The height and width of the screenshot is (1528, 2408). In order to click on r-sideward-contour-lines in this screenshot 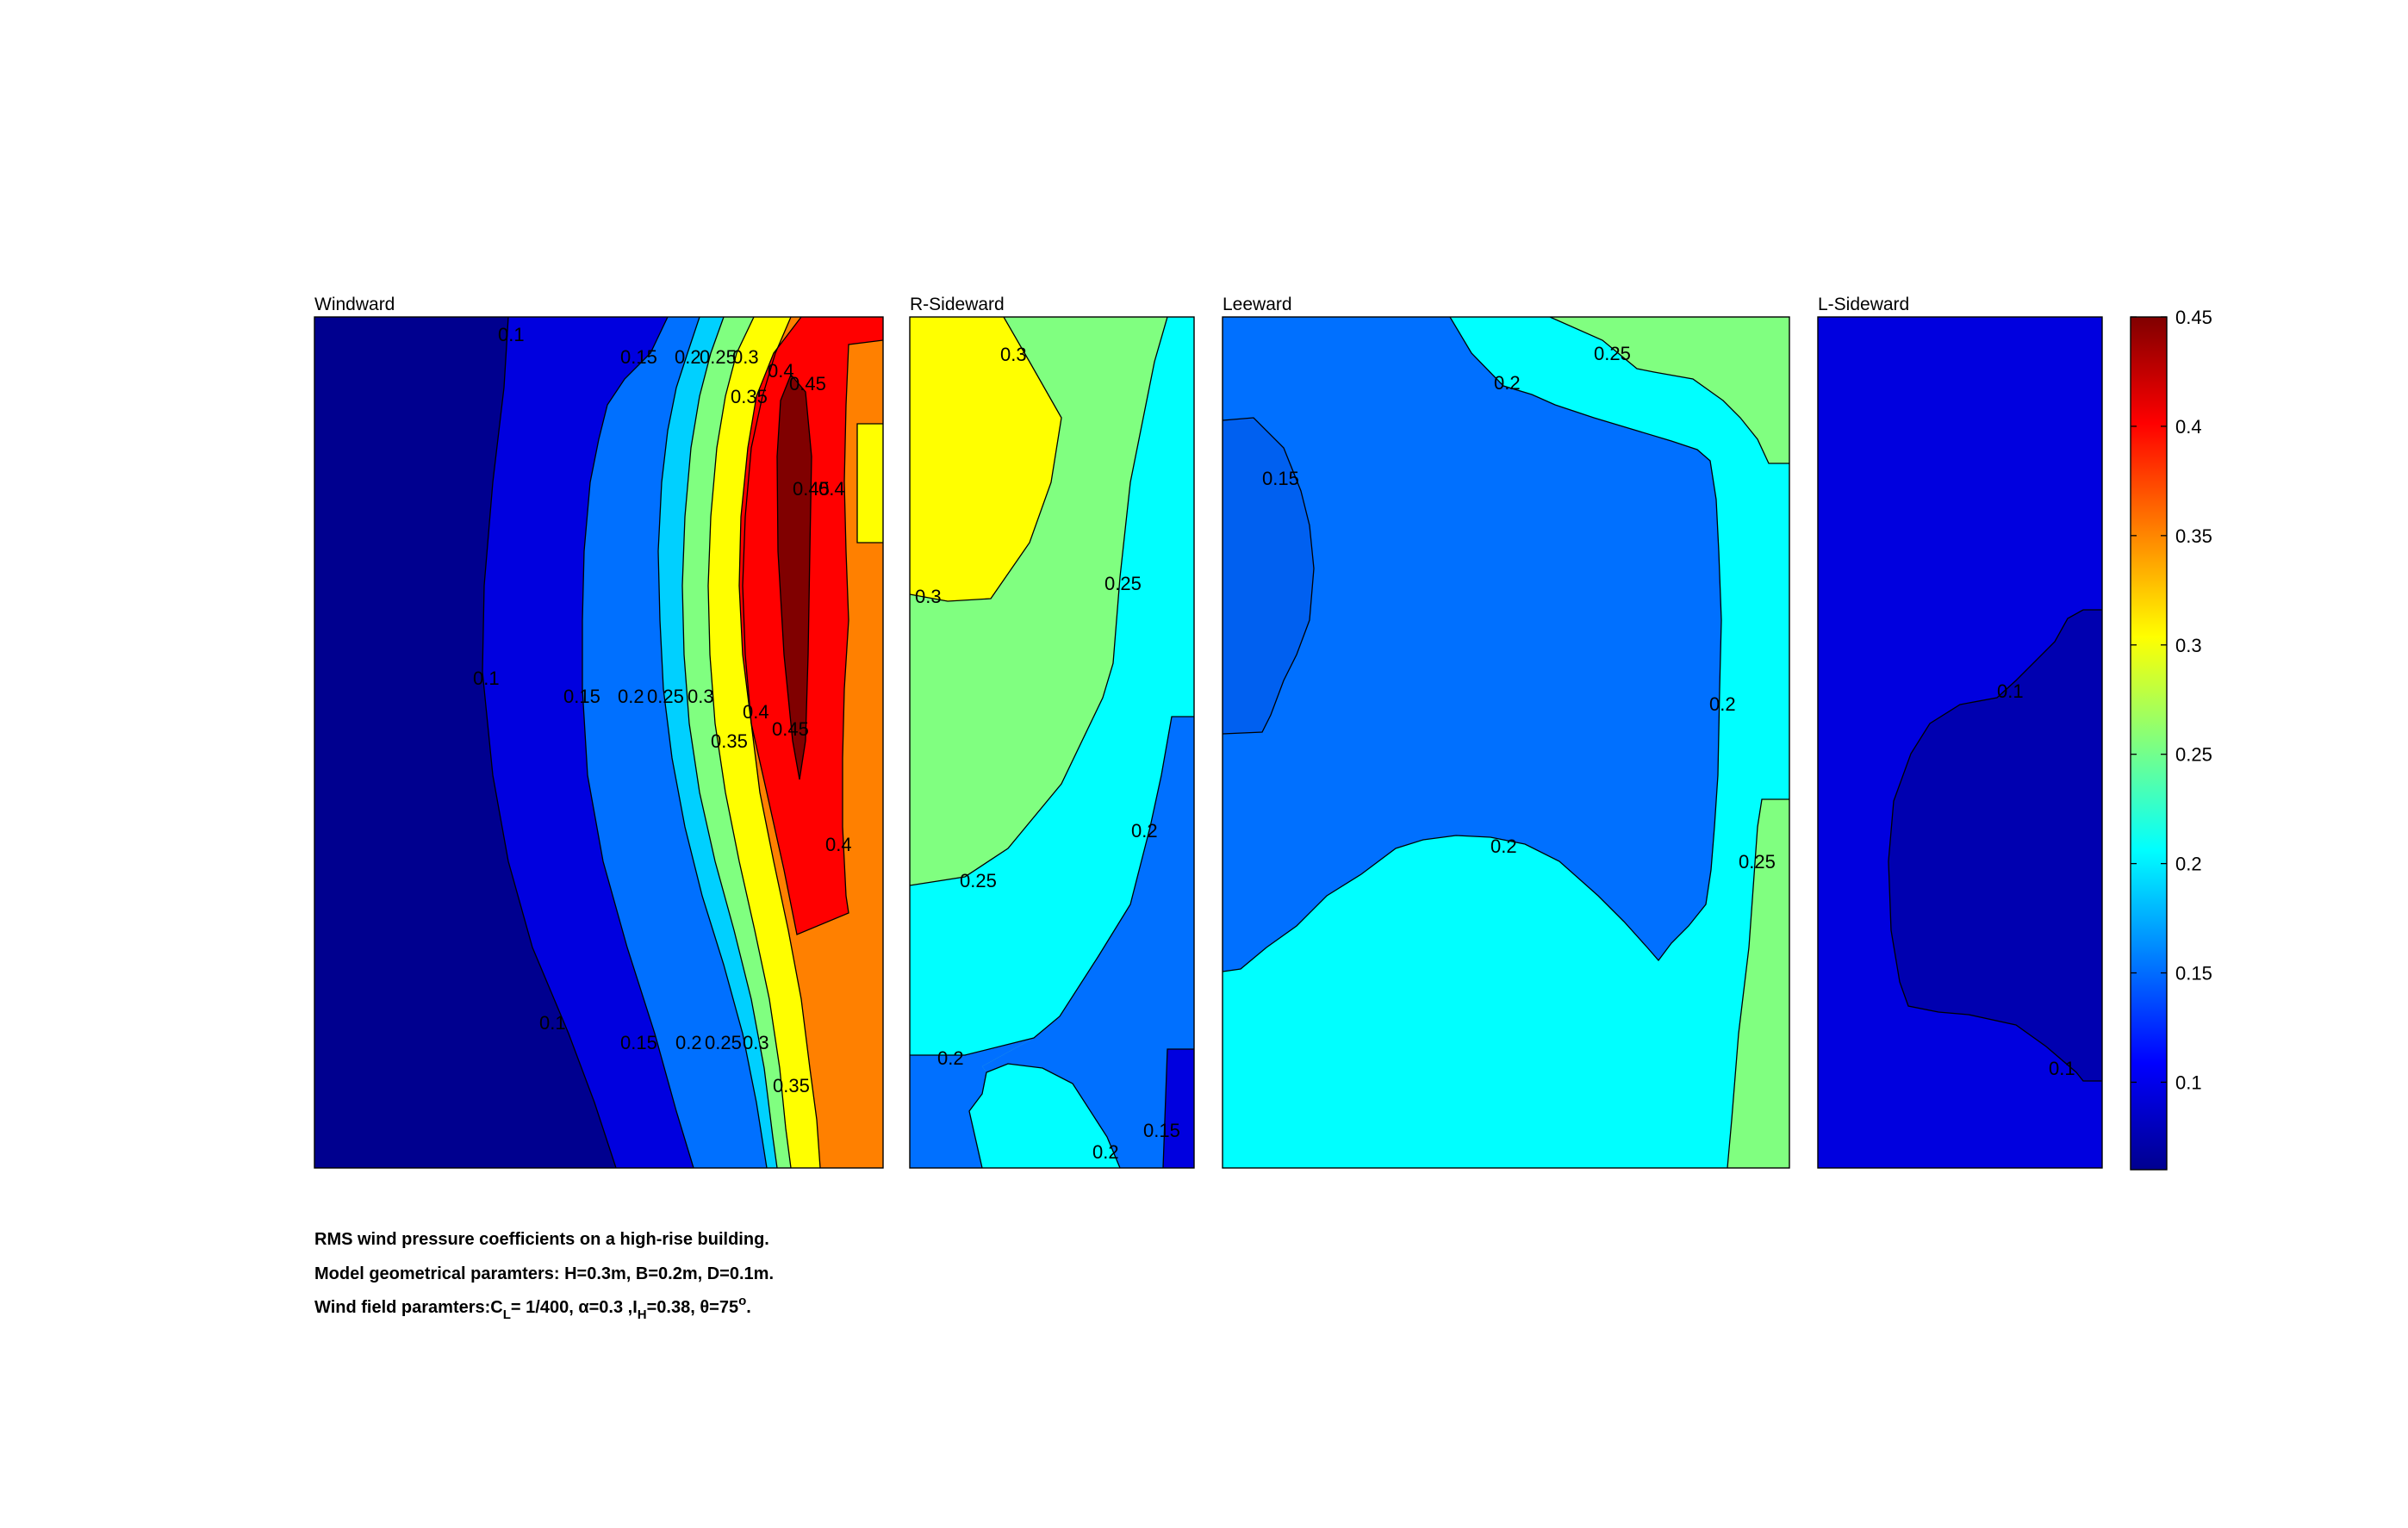, I will do `click(1052, 742)`.